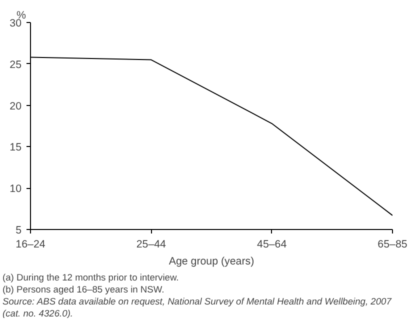  I want to click on x-tick-label: 16–24, so click(31, 244).